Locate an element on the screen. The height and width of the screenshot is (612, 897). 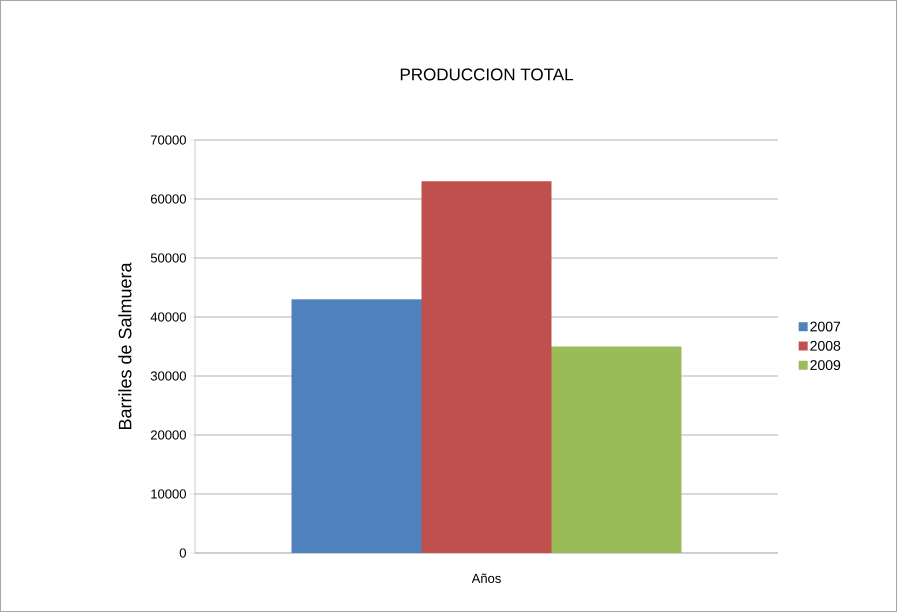
y-tick-label: 0 is located at coordinates (183, 553).